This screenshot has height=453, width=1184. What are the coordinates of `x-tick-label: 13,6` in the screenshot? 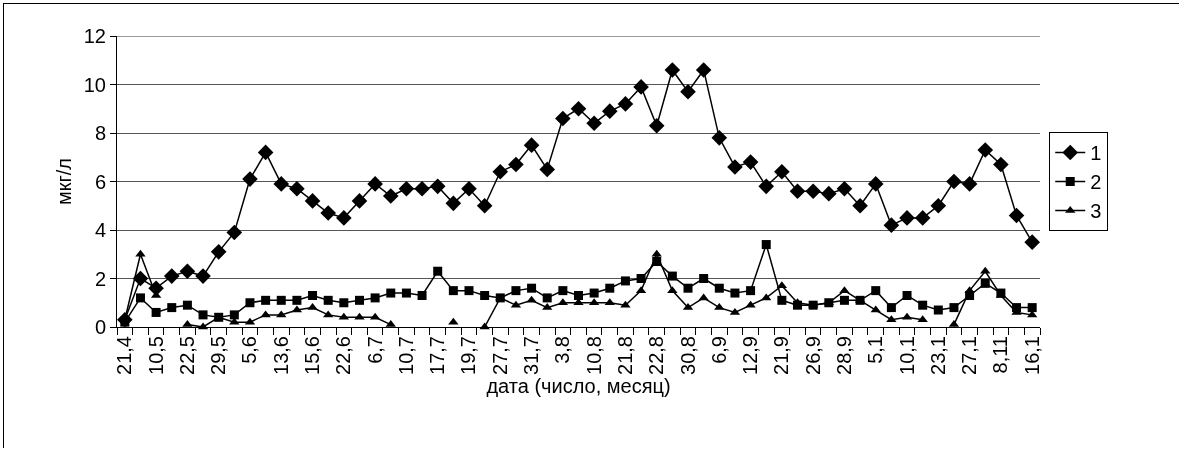 It's located at (280, 355).